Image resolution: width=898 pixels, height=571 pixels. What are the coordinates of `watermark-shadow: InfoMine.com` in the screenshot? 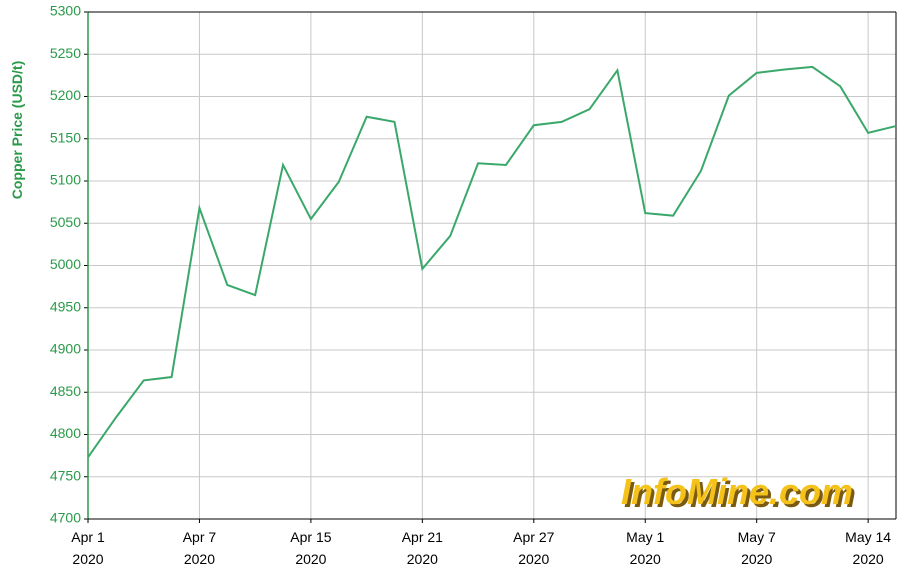 It's located at (740, 494).